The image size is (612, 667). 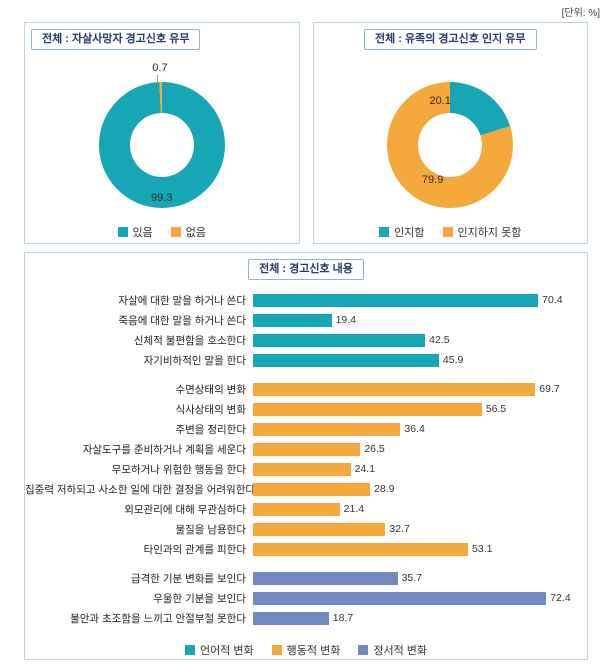 I want to click on bar-track: 24.1, so click(x=415, y=469).